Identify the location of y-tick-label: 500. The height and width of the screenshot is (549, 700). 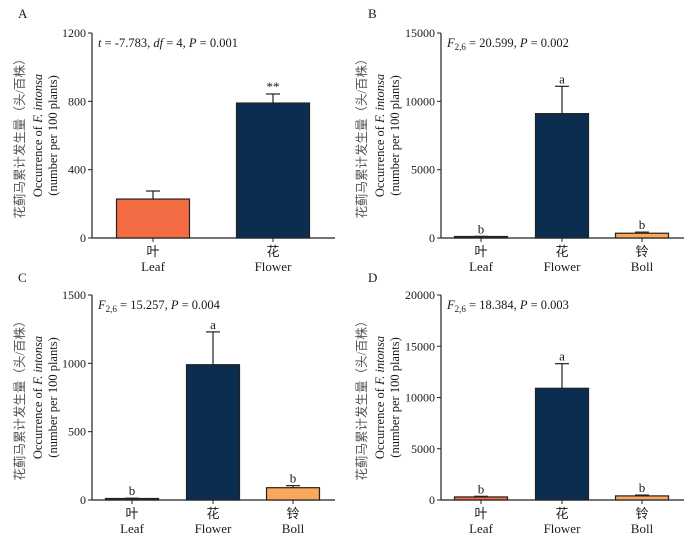
(77, 432).